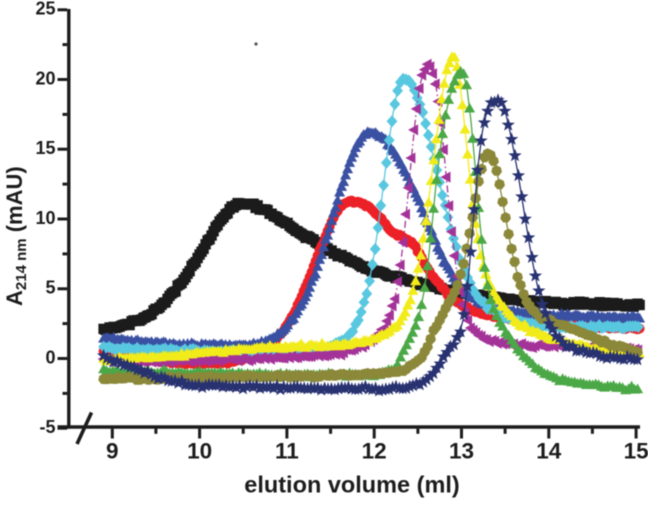  What do you see at coordinates (374, 451) in the screenshot?
I see `svg-text: 12` at bounding box center [374, 451].